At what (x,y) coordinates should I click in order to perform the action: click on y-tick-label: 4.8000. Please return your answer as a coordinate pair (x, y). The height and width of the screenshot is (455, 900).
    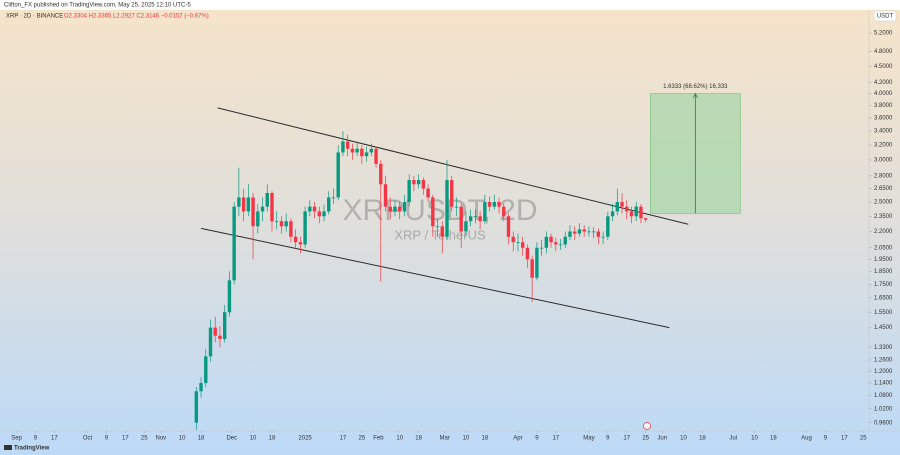
    Looking at the image, I should click on (883, 52).